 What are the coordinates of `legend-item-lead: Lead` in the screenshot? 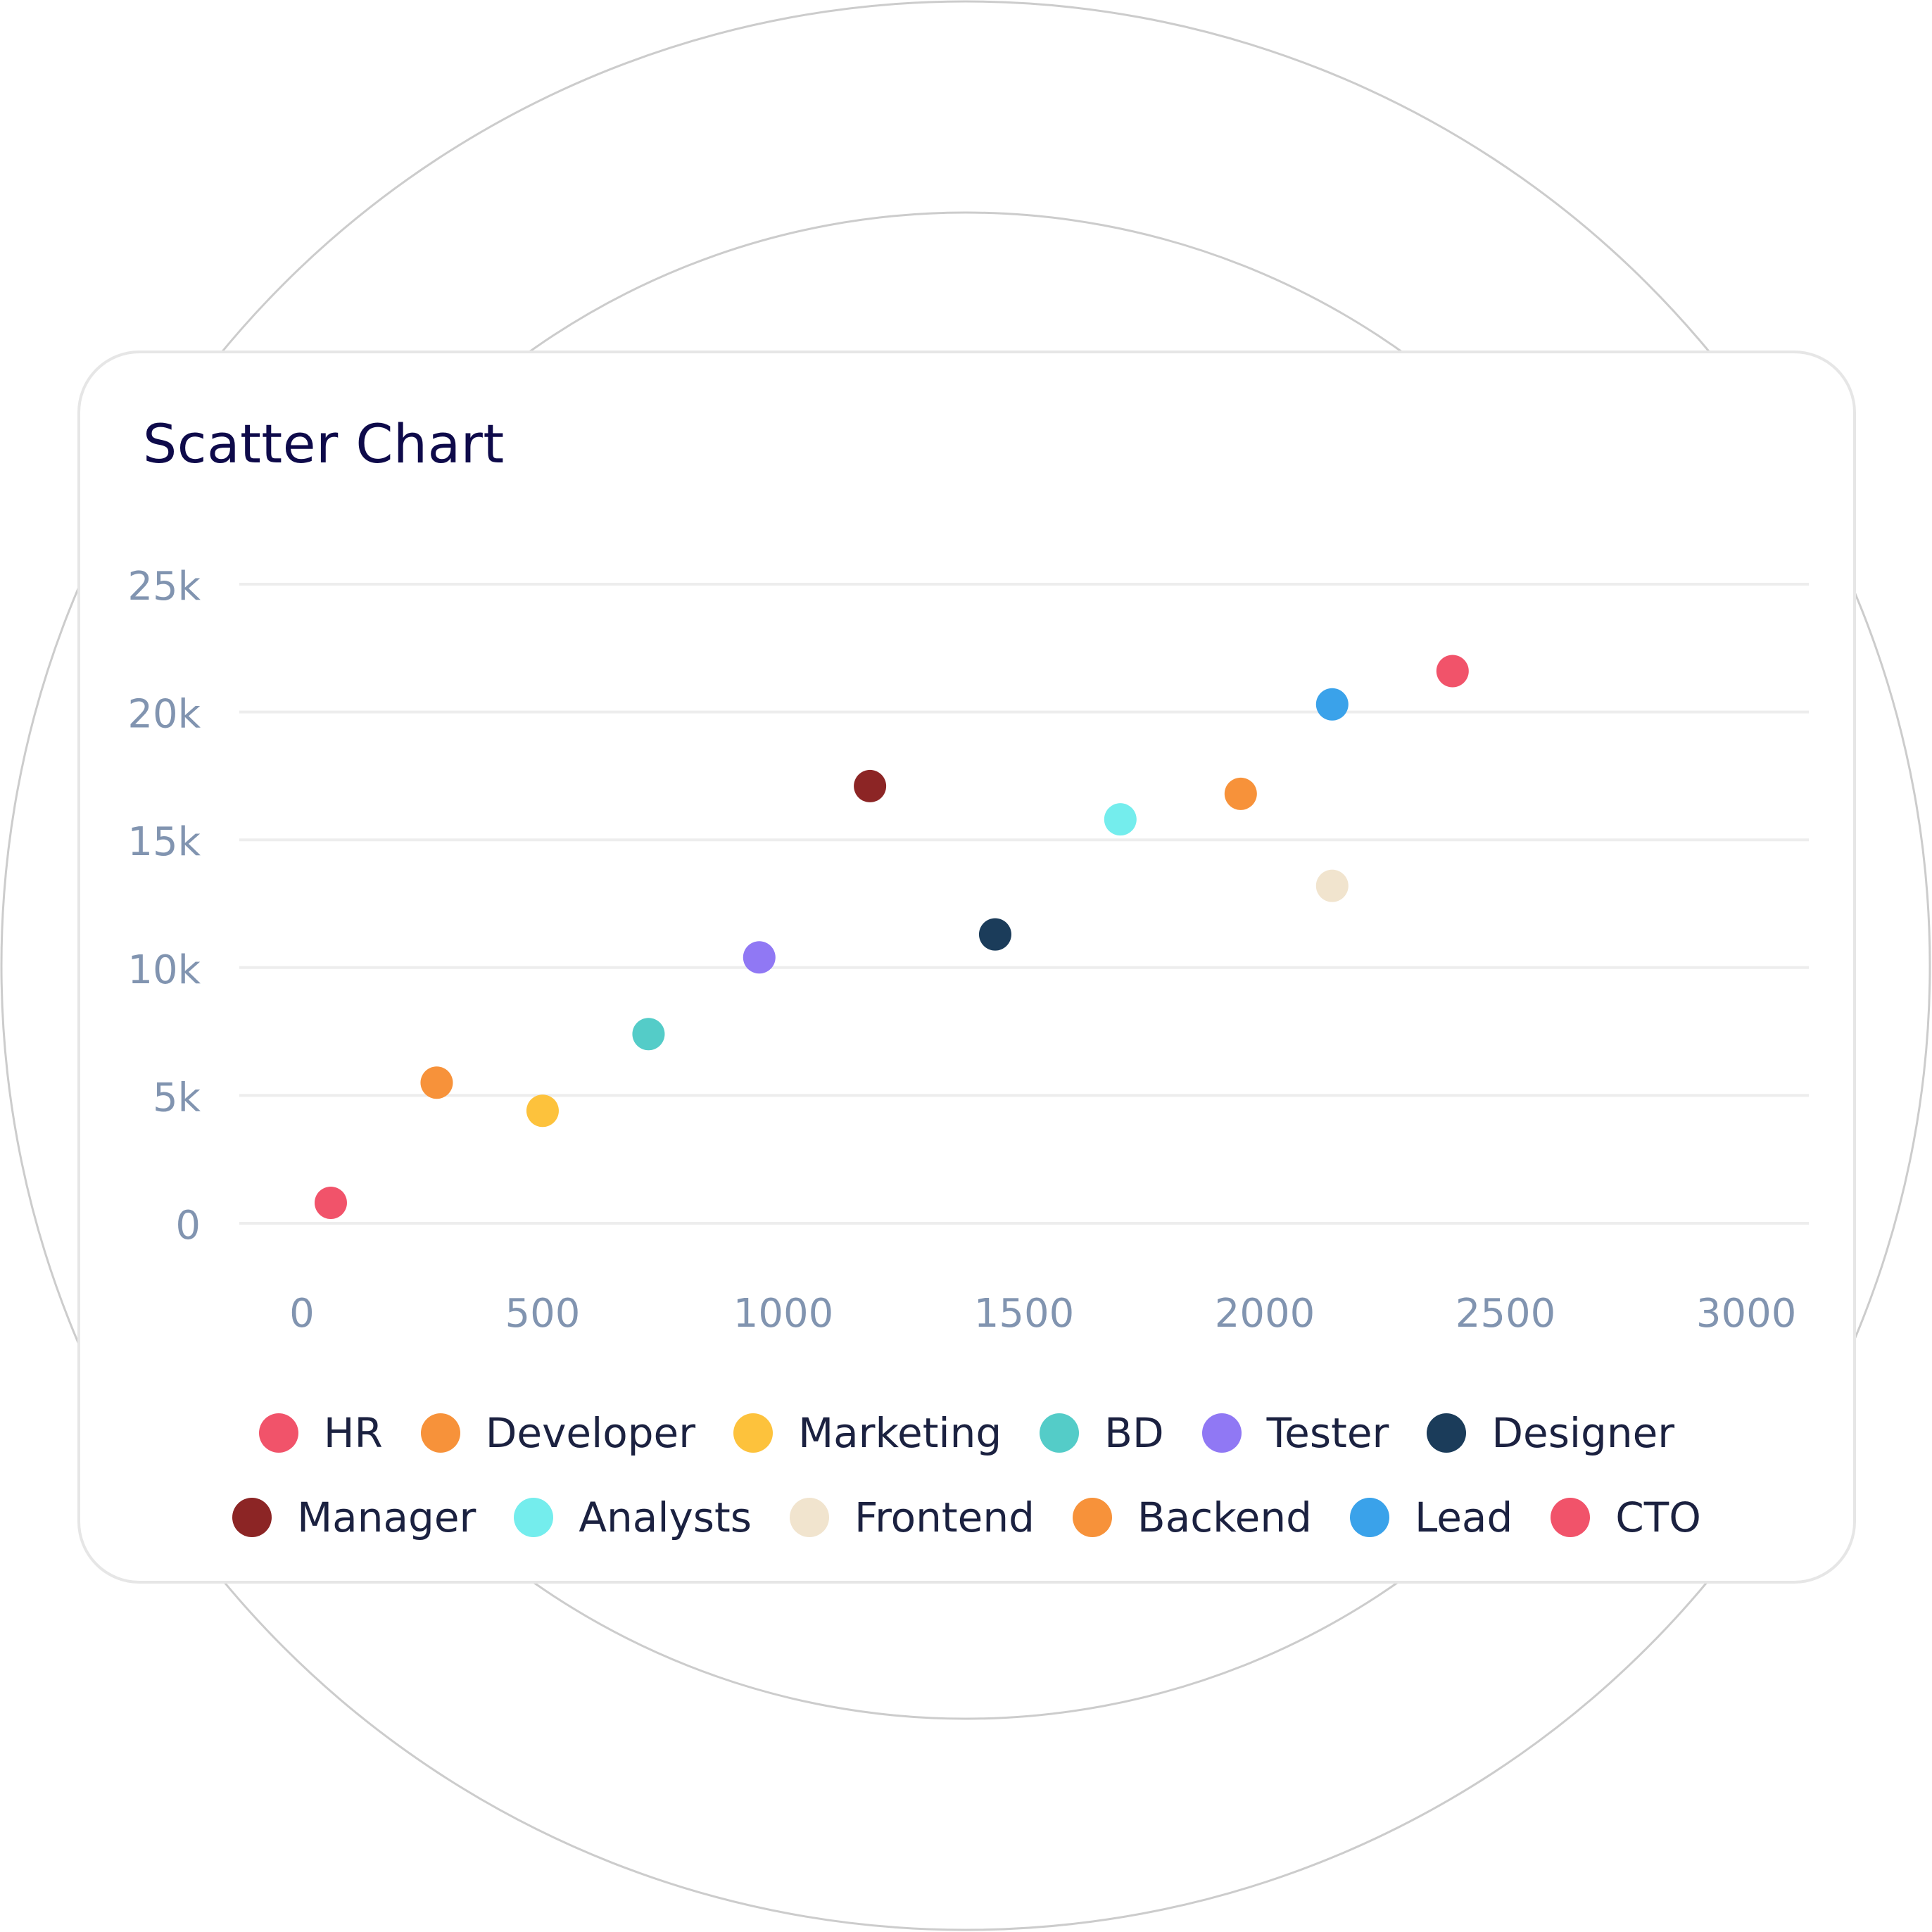 It's located at (1431, 1517).